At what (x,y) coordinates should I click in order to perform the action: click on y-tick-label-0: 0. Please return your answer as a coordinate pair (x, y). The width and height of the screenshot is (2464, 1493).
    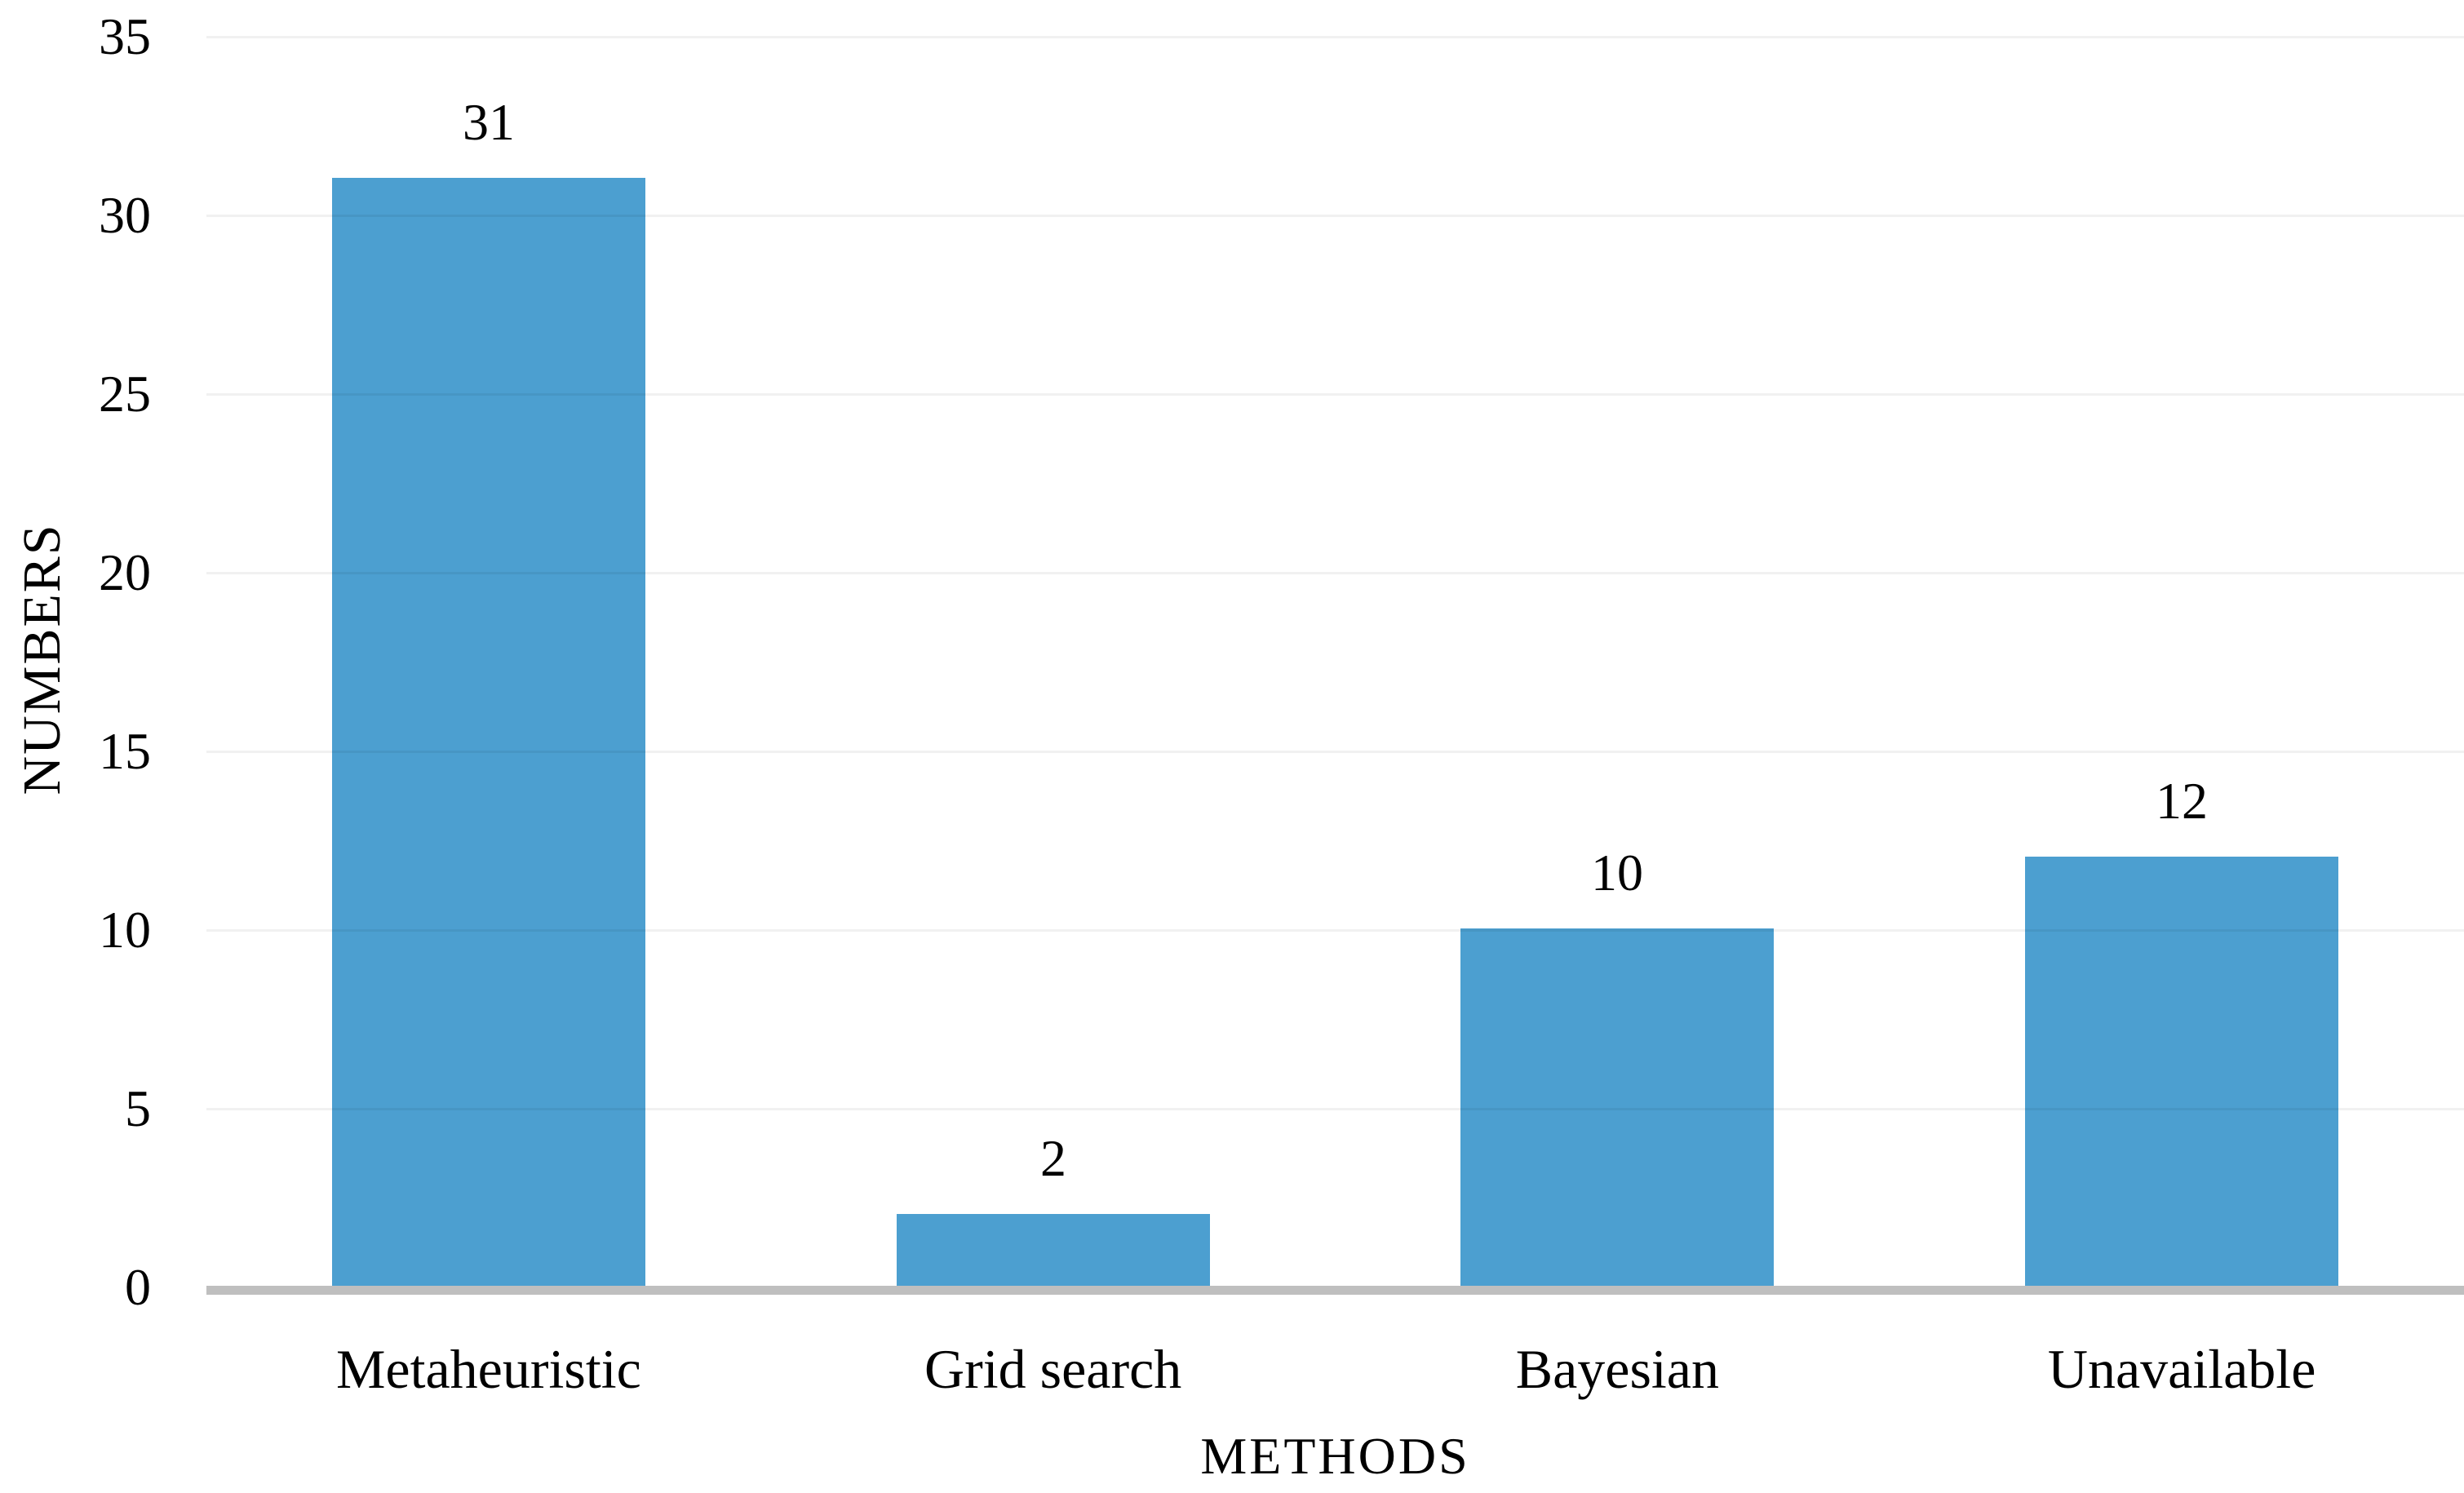
    Looking at the image, I should click on (138, 1287).